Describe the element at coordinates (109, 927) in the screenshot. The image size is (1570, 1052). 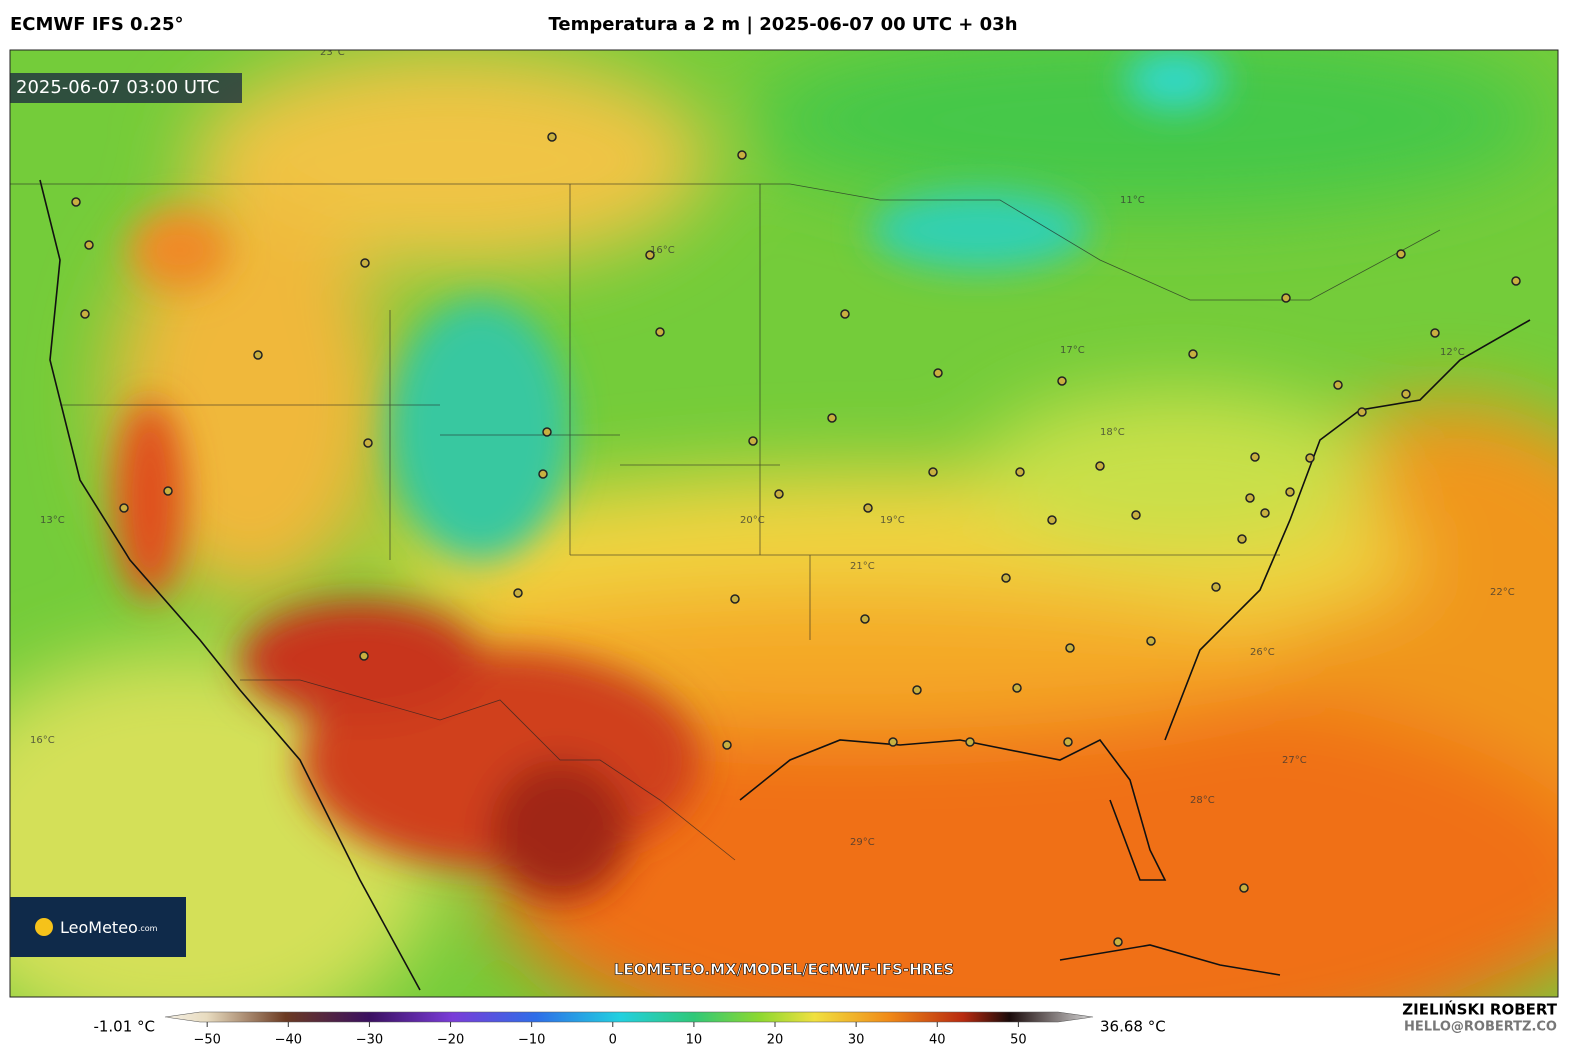
I see `logo-text: LeoMeteo.com` at that location.